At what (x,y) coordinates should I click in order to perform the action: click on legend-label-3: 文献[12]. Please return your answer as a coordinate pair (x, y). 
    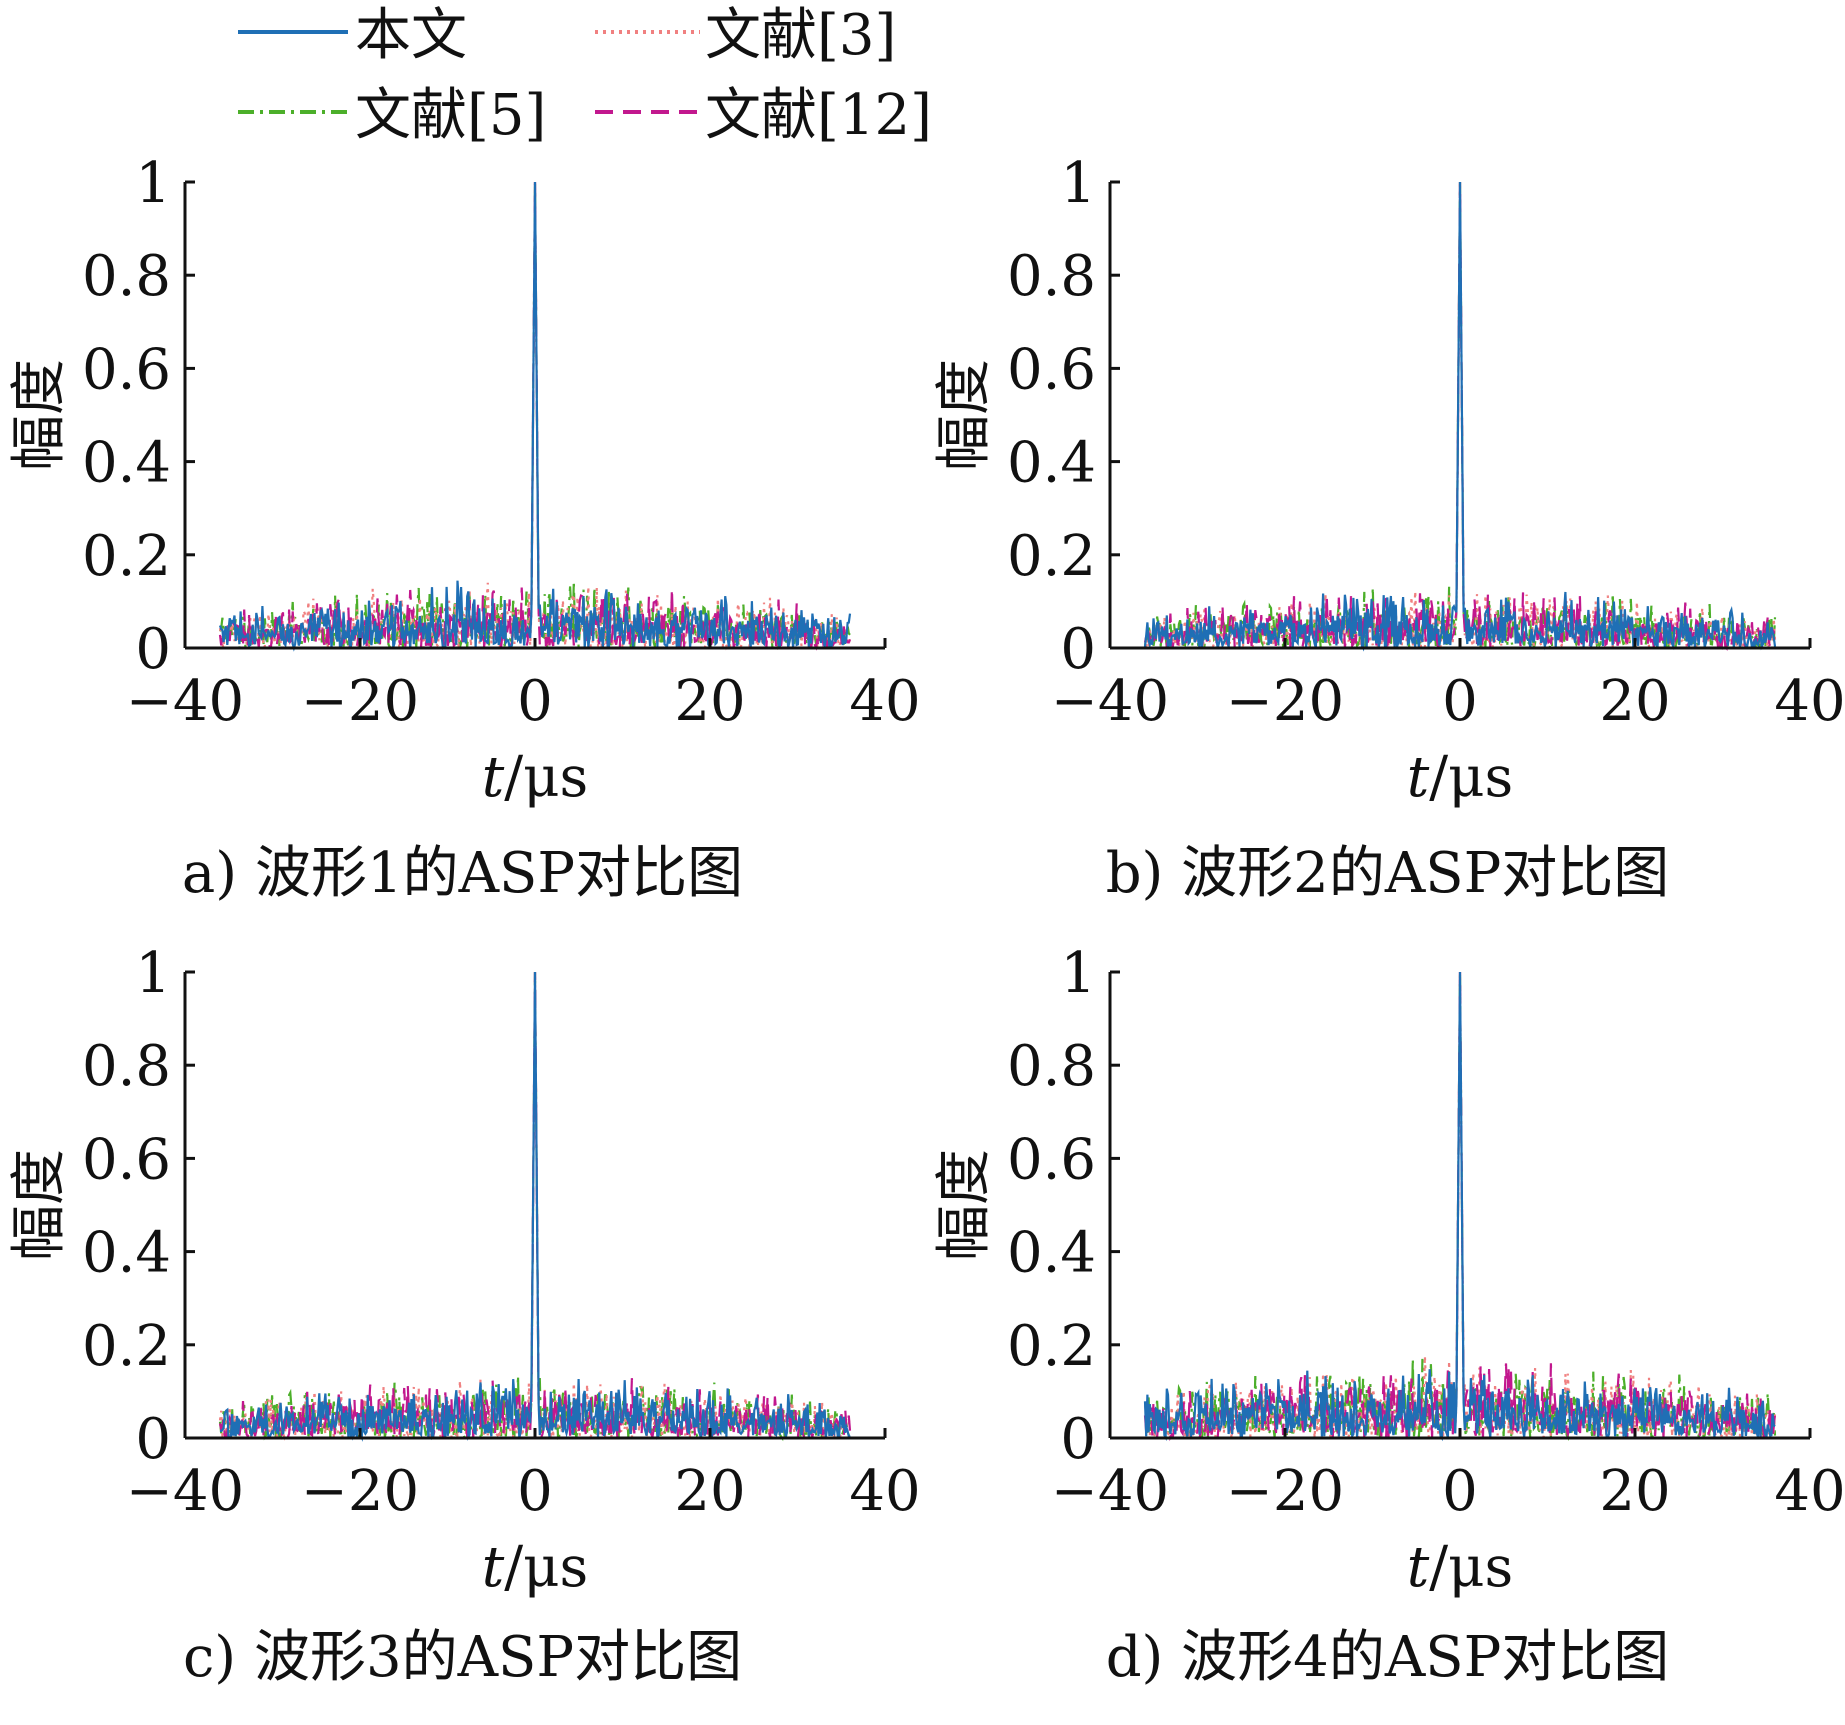
    Looking at the image, I should click on (818, 115).